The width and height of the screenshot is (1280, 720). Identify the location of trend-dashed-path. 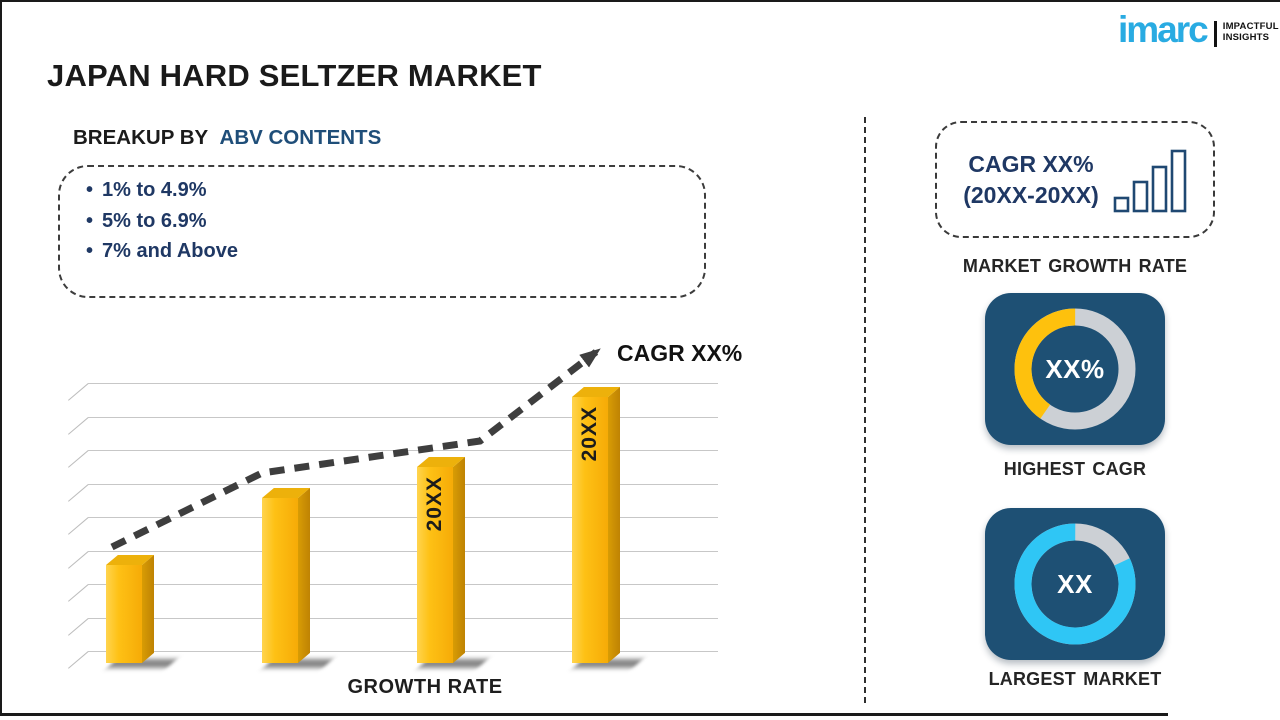
(355, 449).